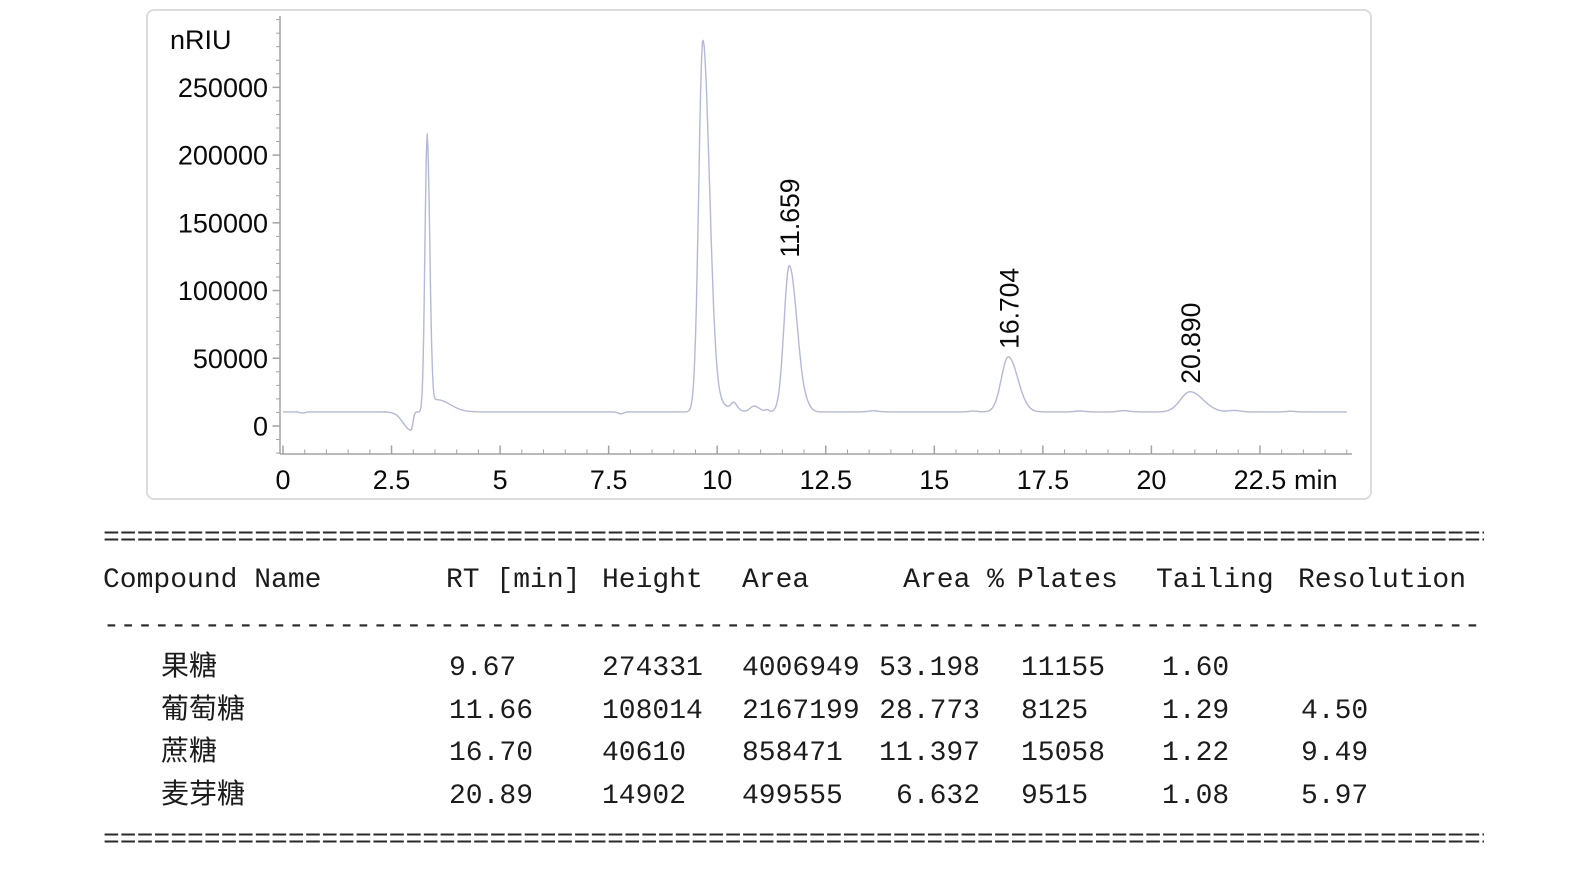  Describe the element at coordinates (929, 711) in the screenshot. I see `table-cell: 28.773` at that location.